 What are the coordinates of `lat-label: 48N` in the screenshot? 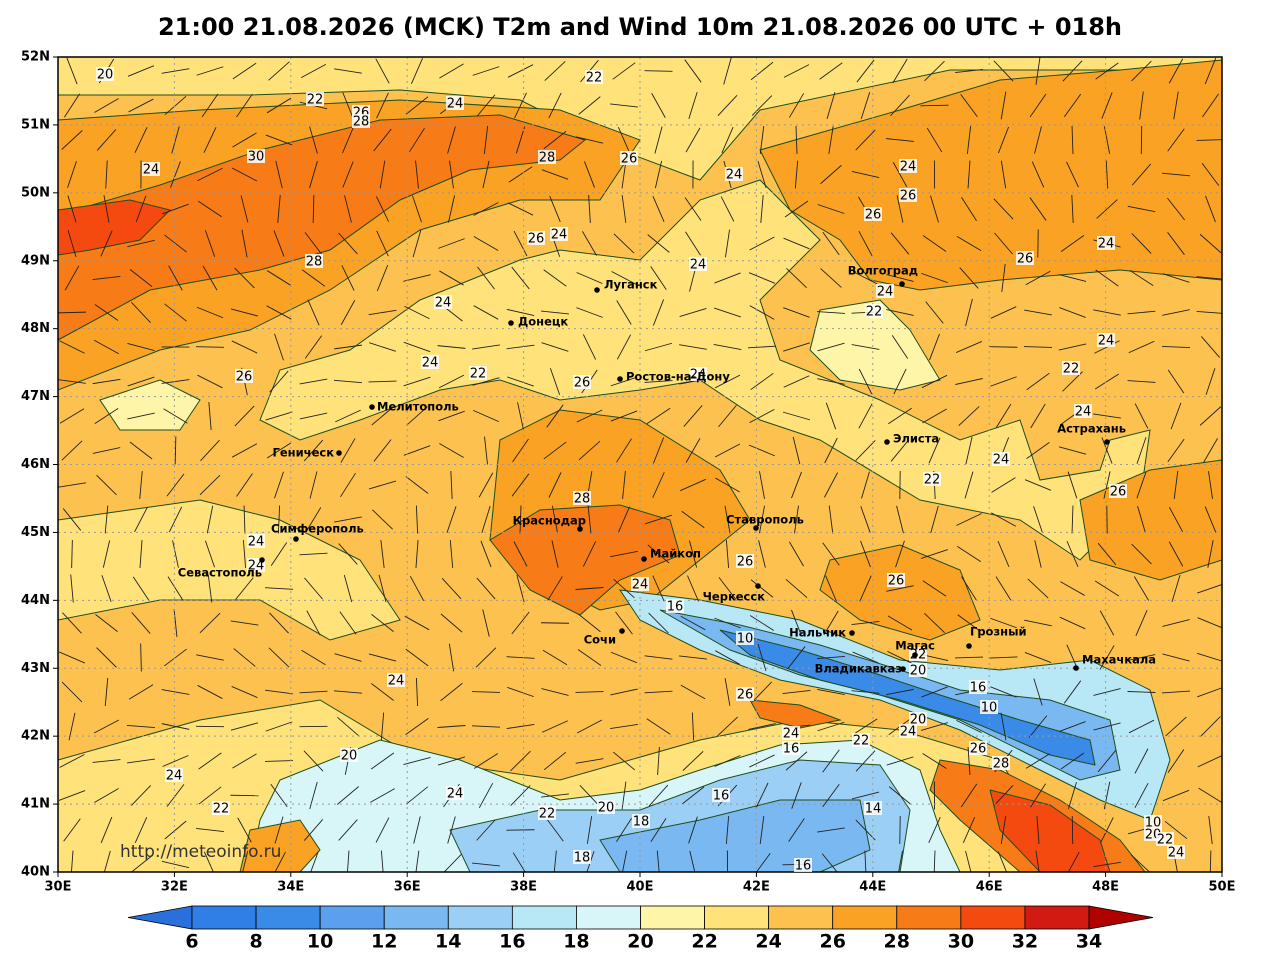 It's located at (35, 328).